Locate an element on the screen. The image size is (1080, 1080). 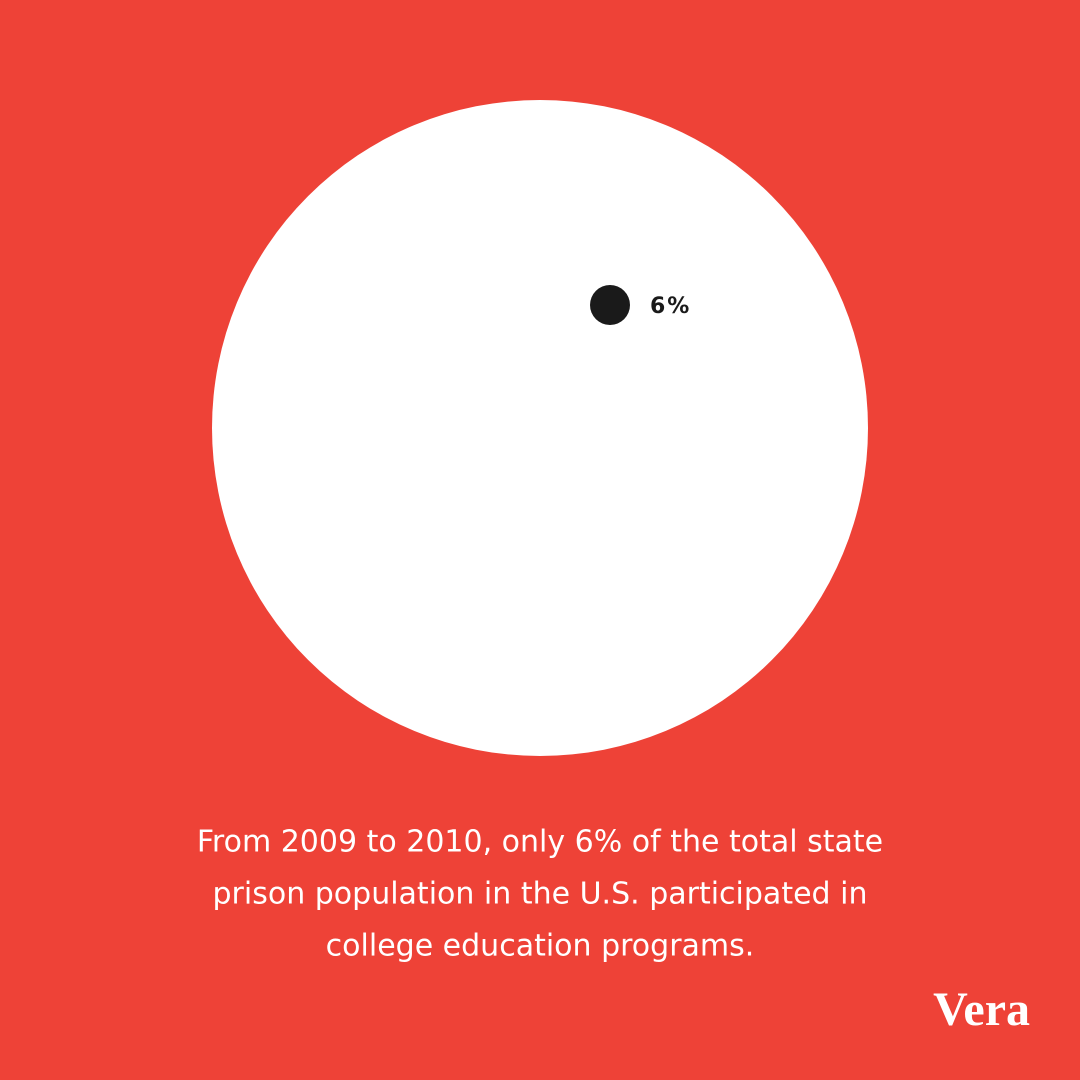
caption-line: college education programs. is located at coordinates (540, 946).